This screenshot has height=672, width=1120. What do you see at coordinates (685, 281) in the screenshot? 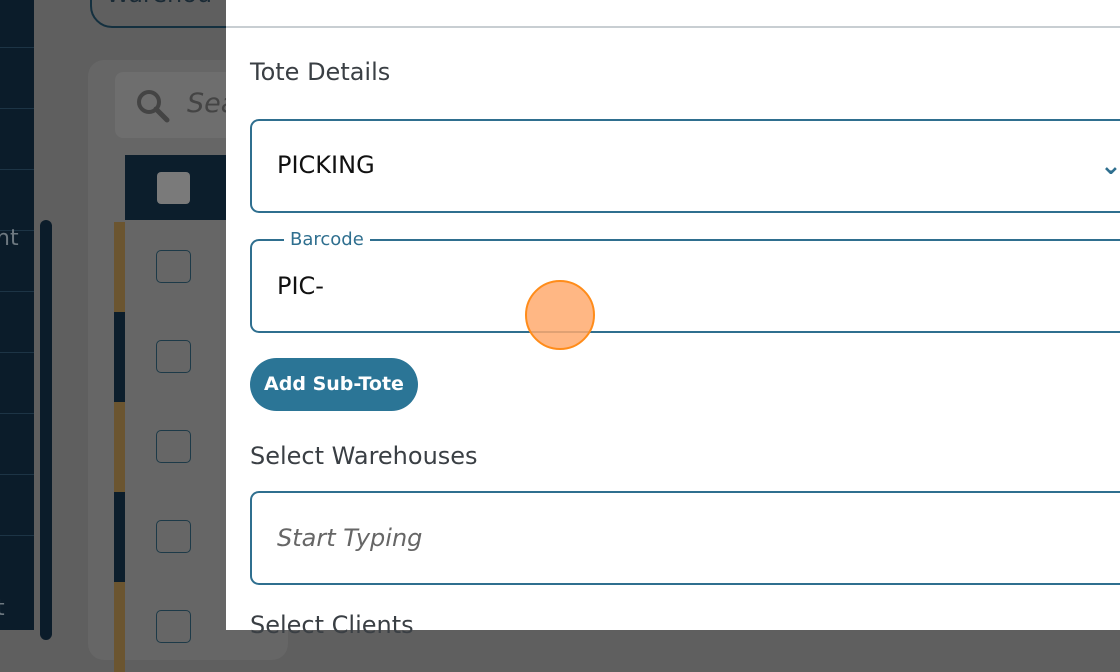
I see `barcode-field: Barcode PIC-` at bounding box center [685, 281].